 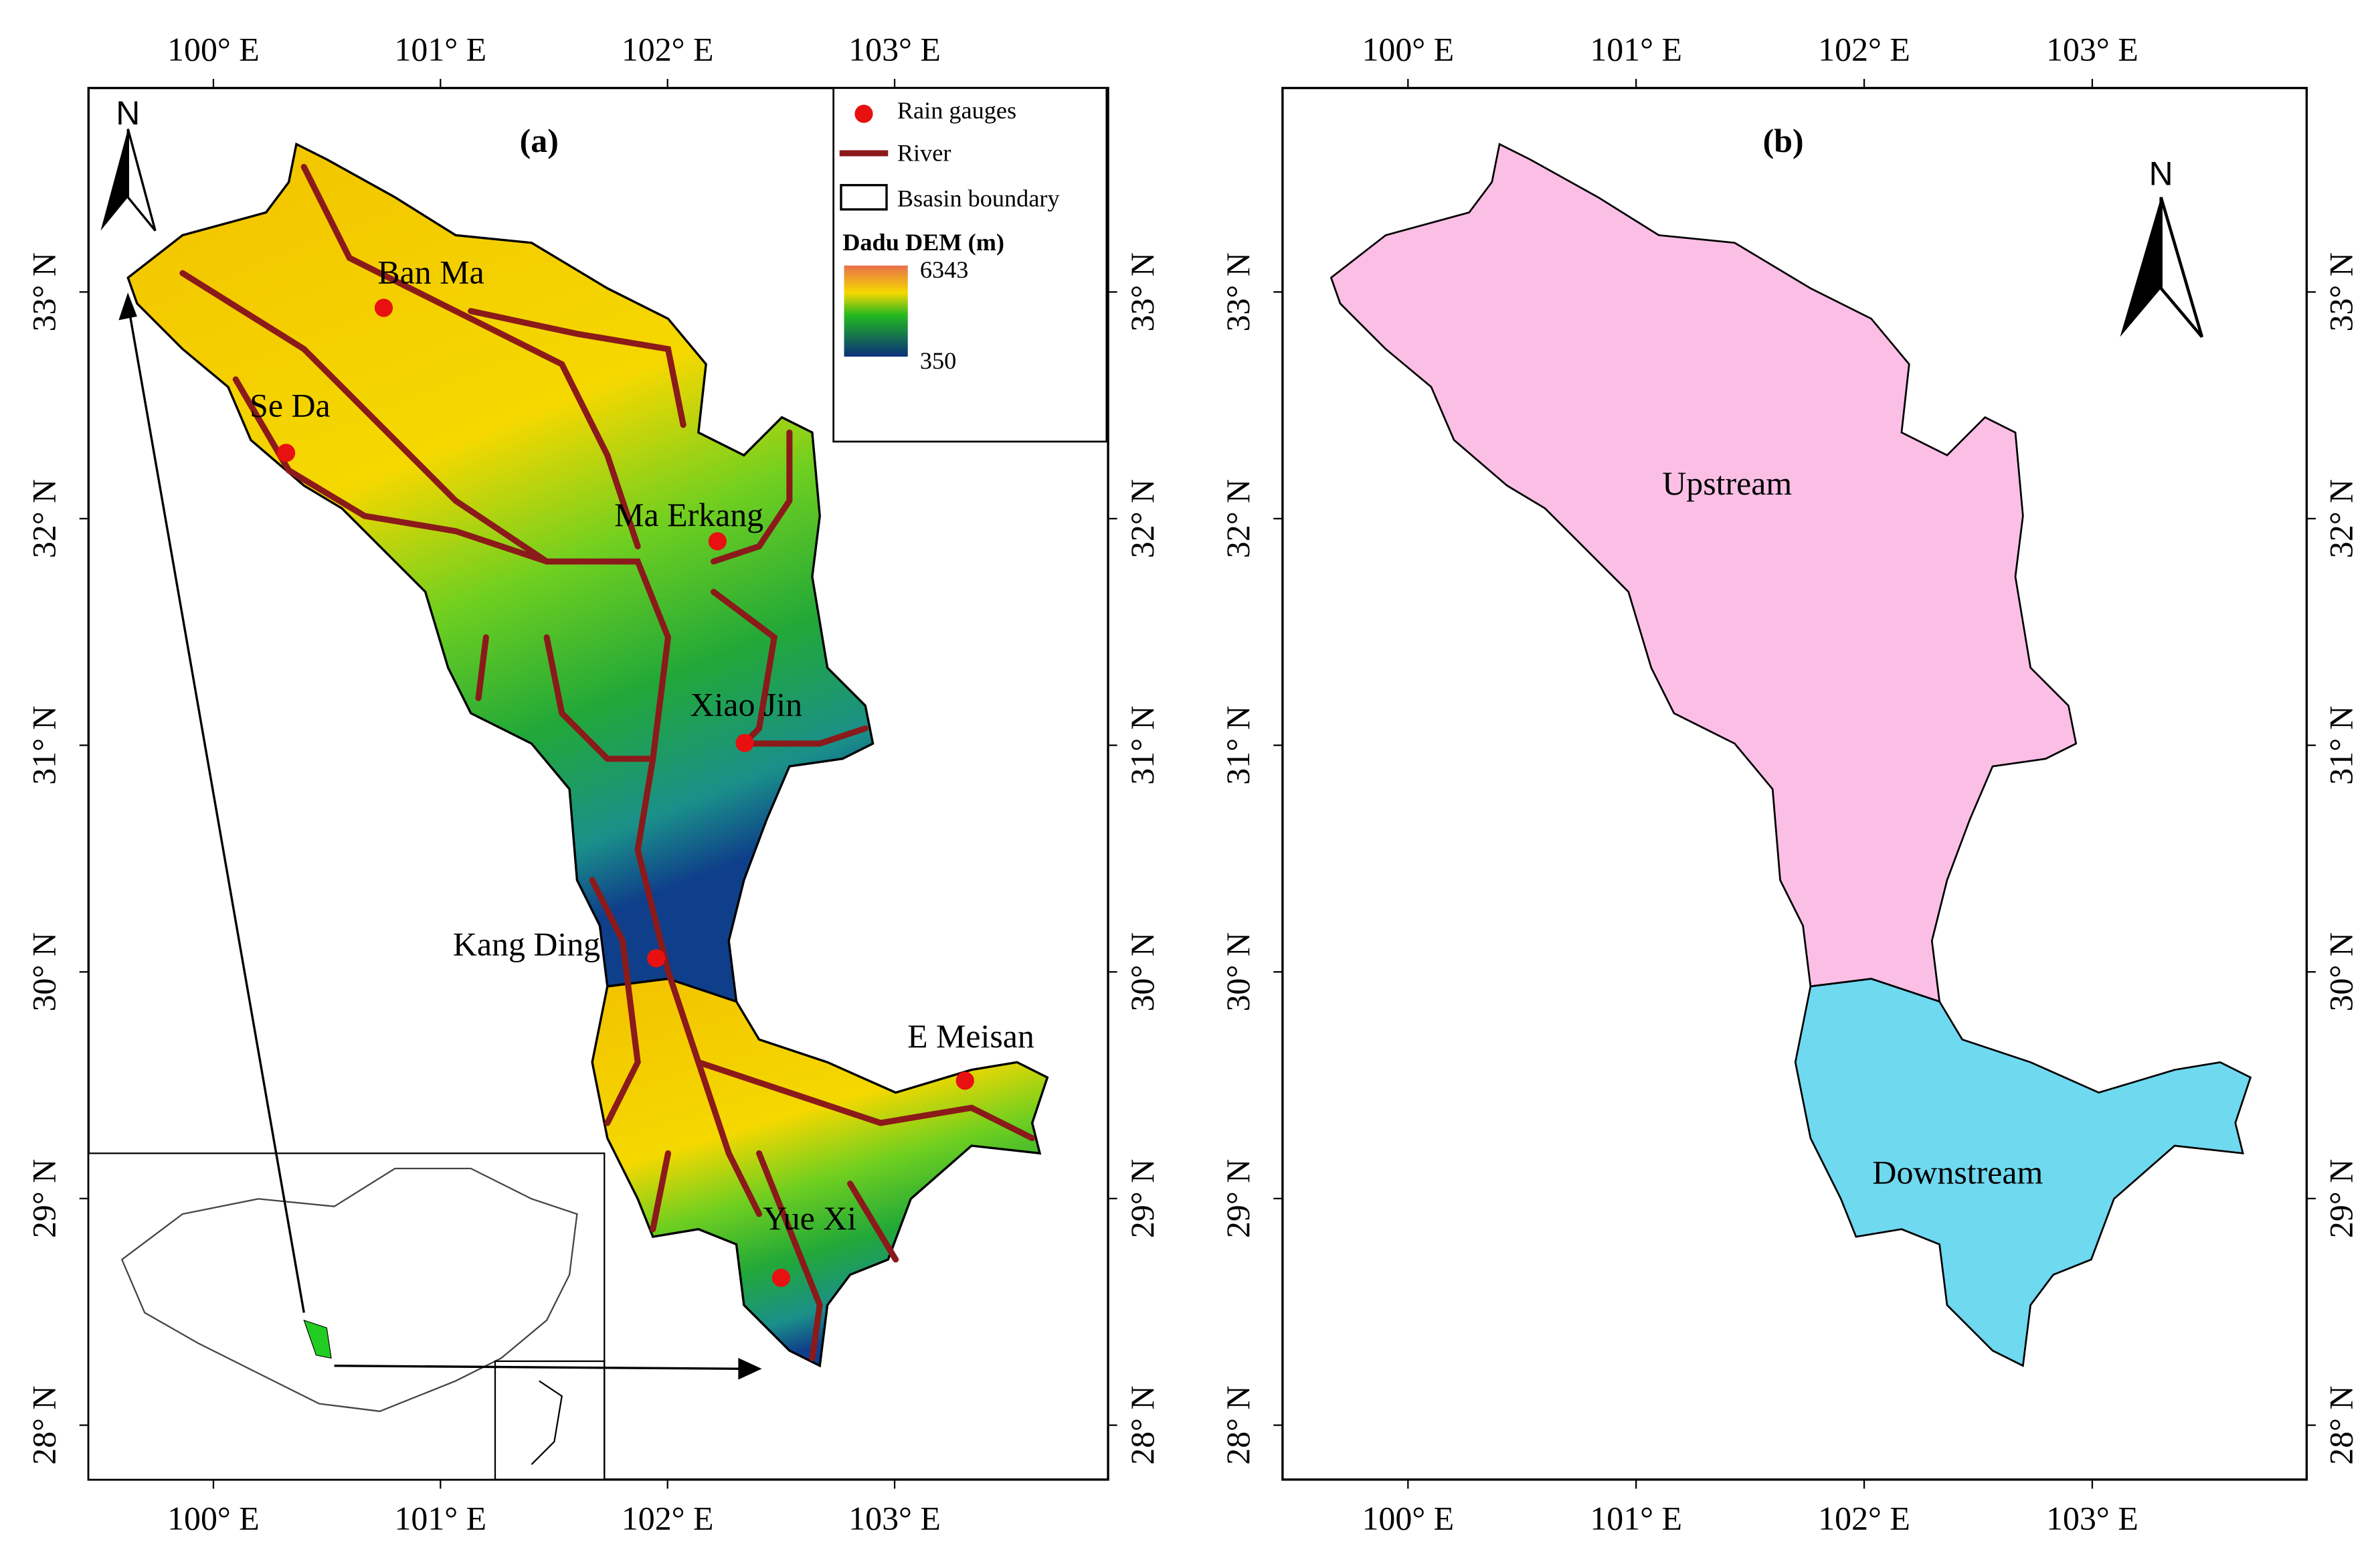 What do you see at coordinates (539, 140) in the screenshot?
I see `panel-label: (a)` at bounding box center [539, 140].